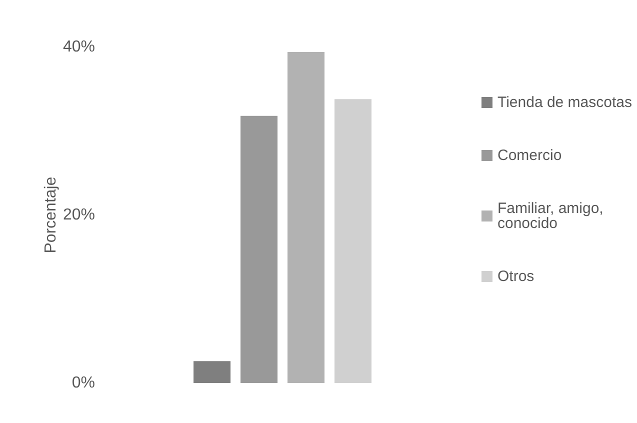 The width and height of the screenshot is (637, 423). I want to click on legend-label: Otros, so click(515, 276).